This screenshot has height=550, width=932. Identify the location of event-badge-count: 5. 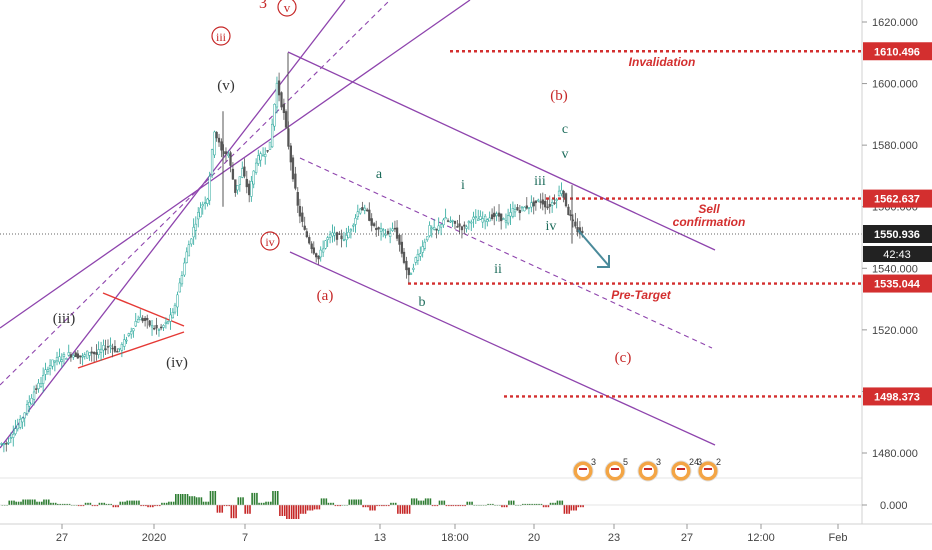
(625, 462).